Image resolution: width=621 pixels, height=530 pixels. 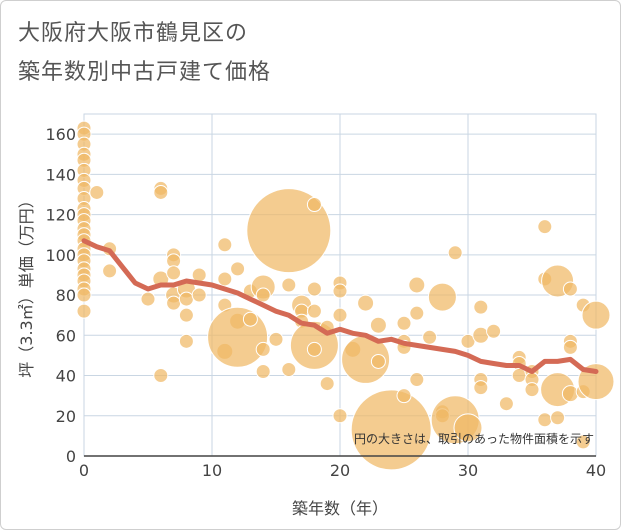 What do you see at coordinates (468, 470) in the screenshot?
I see `x-tick-label: 30` at bounding box center [468, 470].